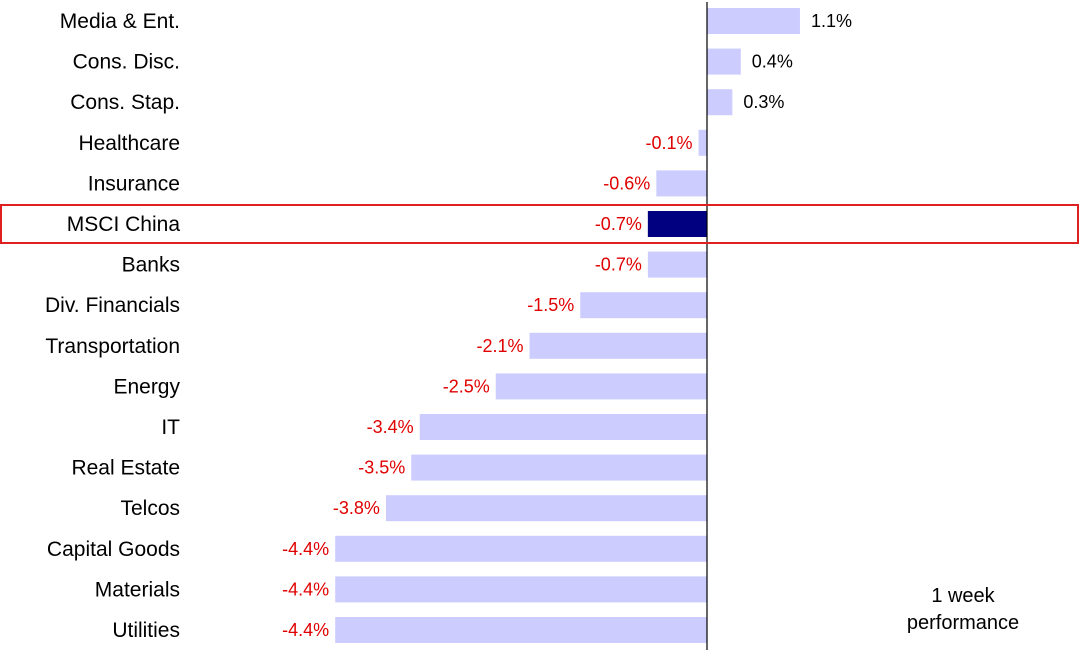 The width and height of the screenshot is (1080, 663). I want to click on value-label-cons-disc: 0.4%, so click(772, 62).